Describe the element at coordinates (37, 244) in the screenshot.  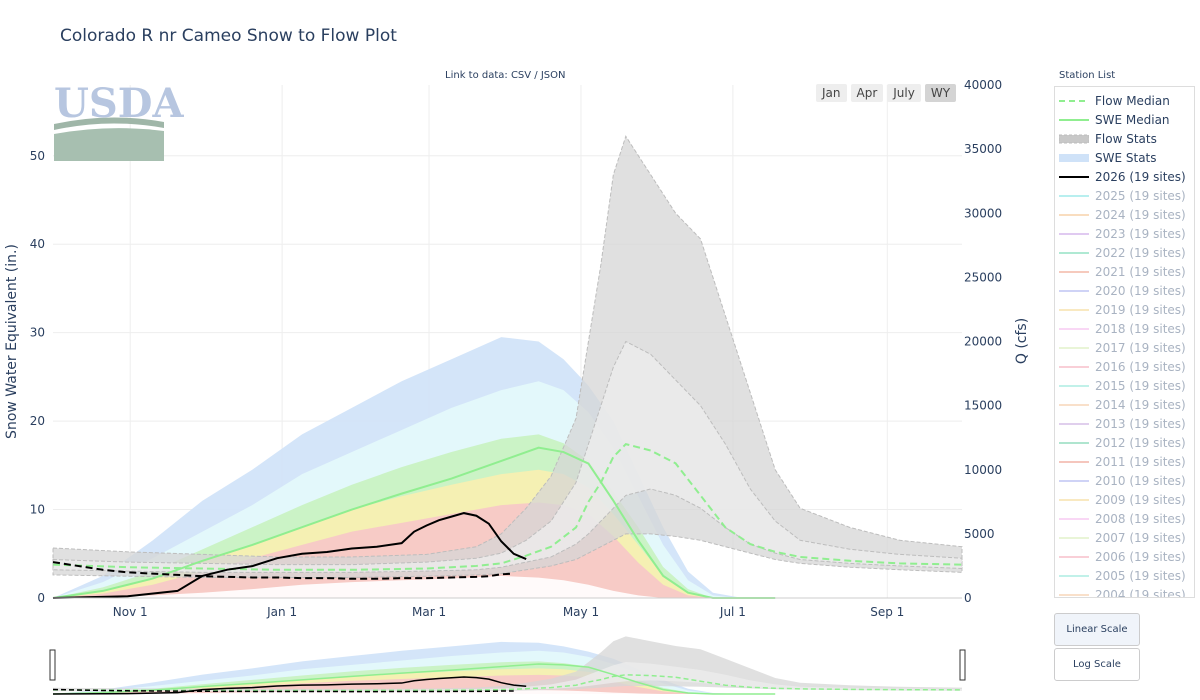
I see `y-tick-label: 40` at that location.